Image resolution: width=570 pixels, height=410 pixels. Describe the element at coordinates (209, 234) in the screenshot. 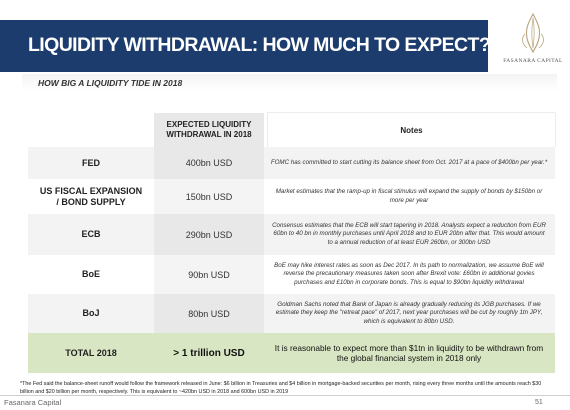

I see `table-row-value: 290bn USD` at that location.